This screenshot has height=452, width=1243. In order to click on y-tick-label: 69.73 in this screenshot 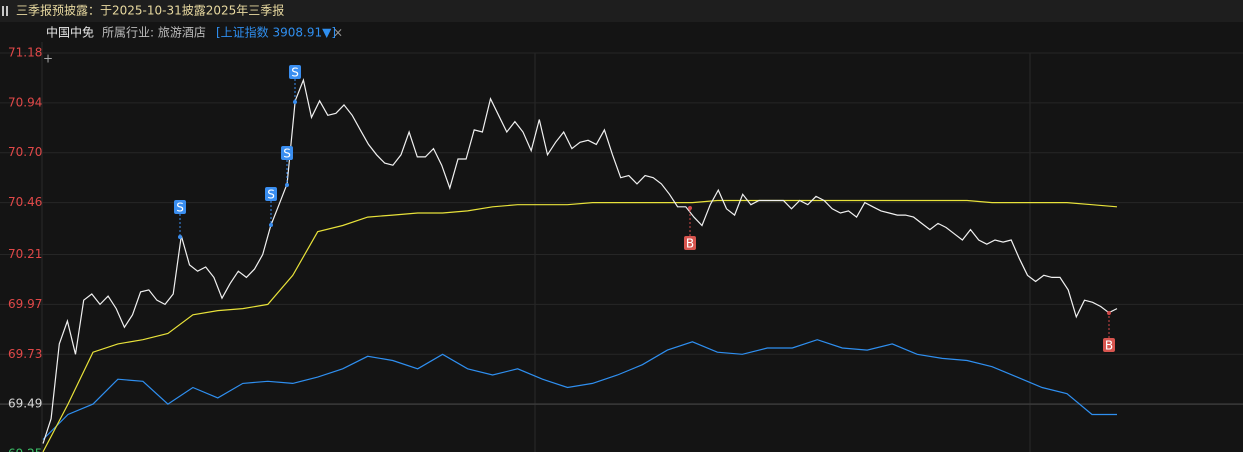, I will do `click(25, 354)`.